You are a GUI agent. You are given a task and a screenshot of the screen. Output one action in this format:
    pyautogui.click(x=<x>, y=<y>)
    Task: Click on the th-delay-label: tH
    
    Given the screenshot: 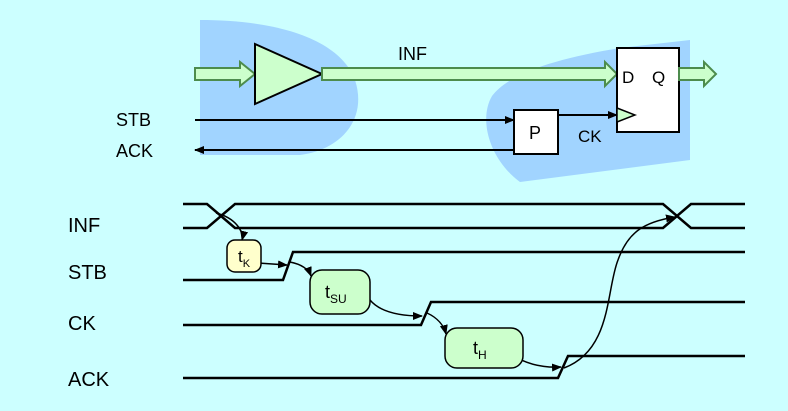 What is the action you would take?
    pyautogui.click(x=480, y=350)
    